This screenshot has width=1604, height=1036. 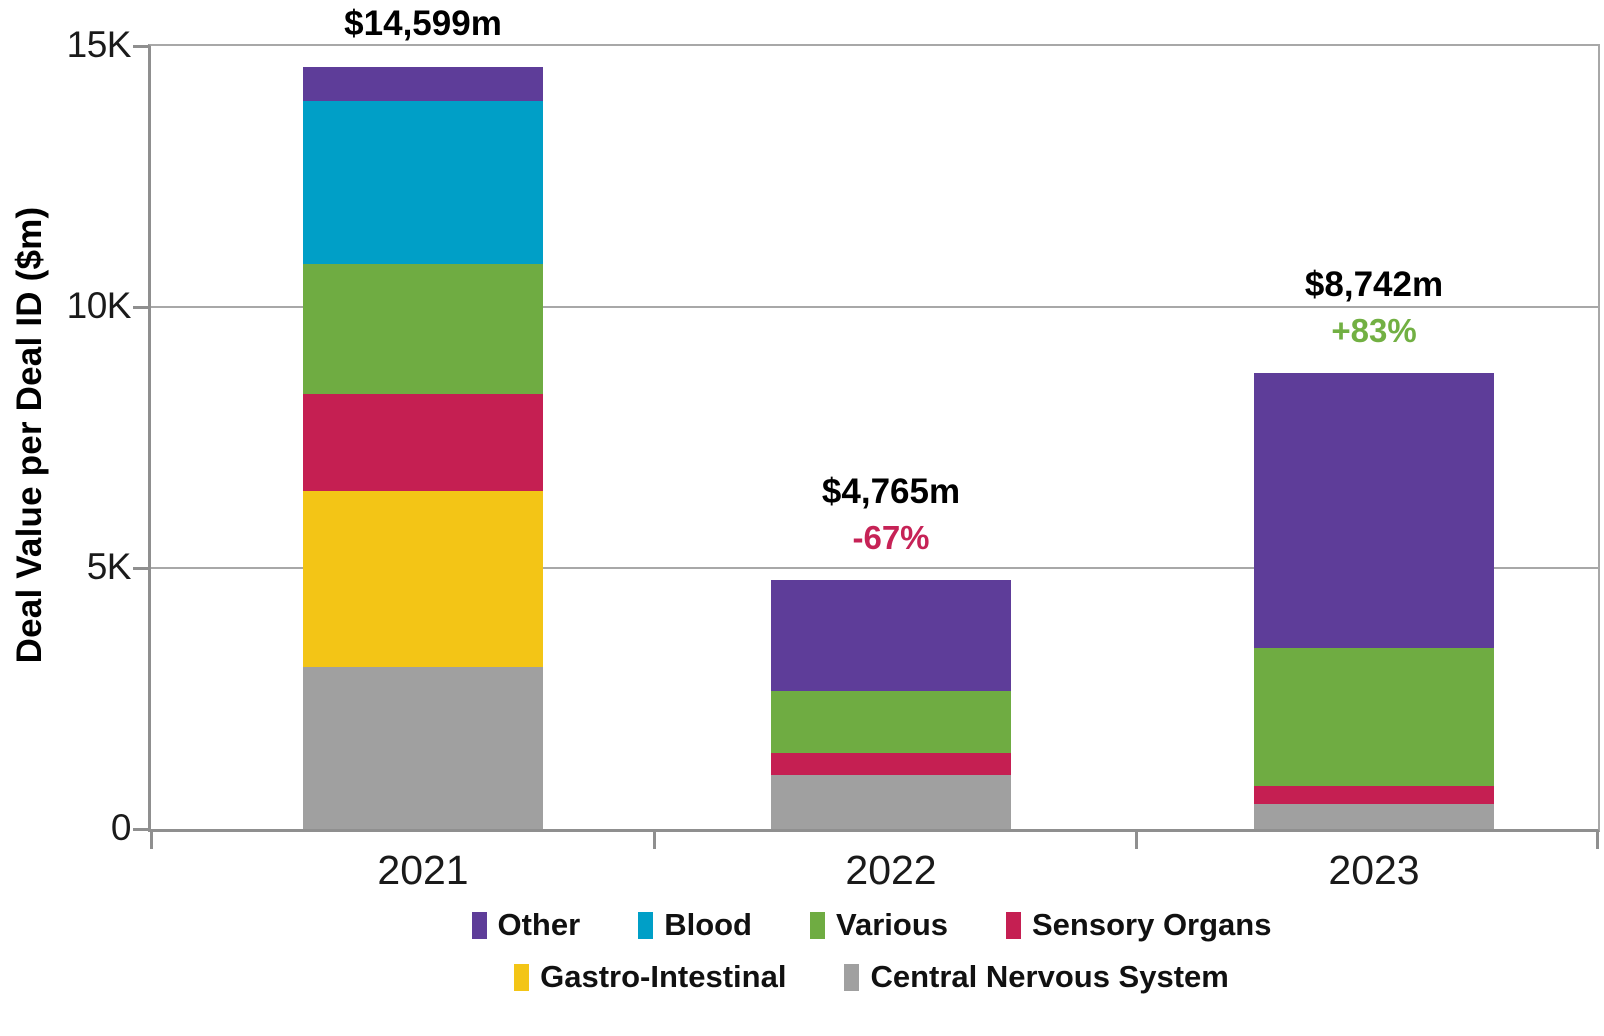 I want to click on segment-2023-central-nervous-system, so click(x=1374, y=816).